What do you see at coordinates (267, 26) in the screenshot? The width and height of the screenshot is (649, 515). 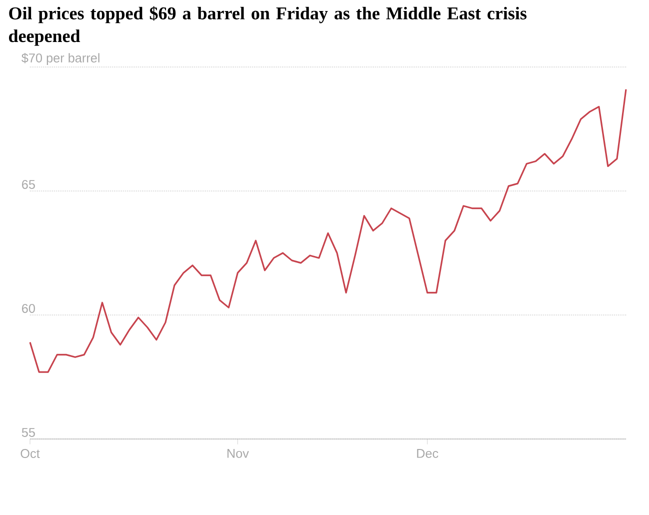 I see `chart-title: Oil prices topped $69 a barrel on Friday as the Middle East crisis deepened` at bounding box center [267, 26].